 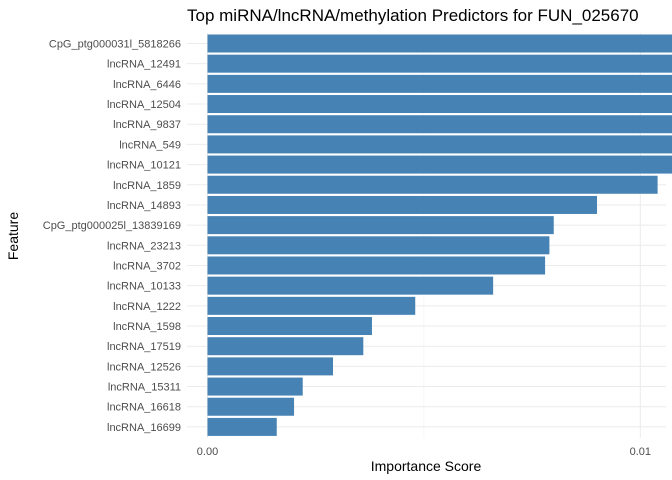 I want to click on y-tick-label: lncRNA_14893, so click(x=144, y=206).